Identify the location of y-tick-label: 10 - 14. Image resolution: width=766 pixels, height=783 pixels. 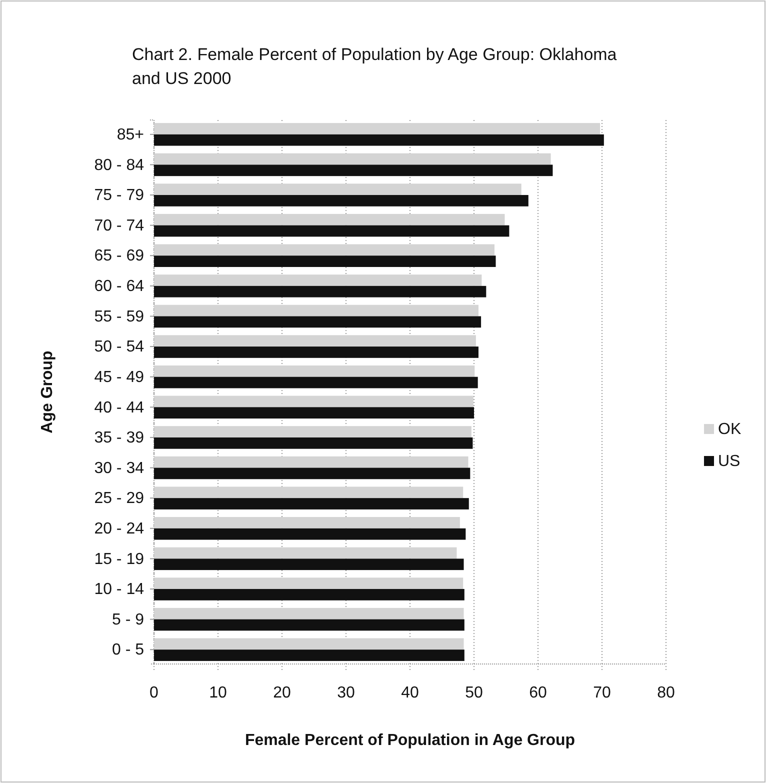
(119, 589).